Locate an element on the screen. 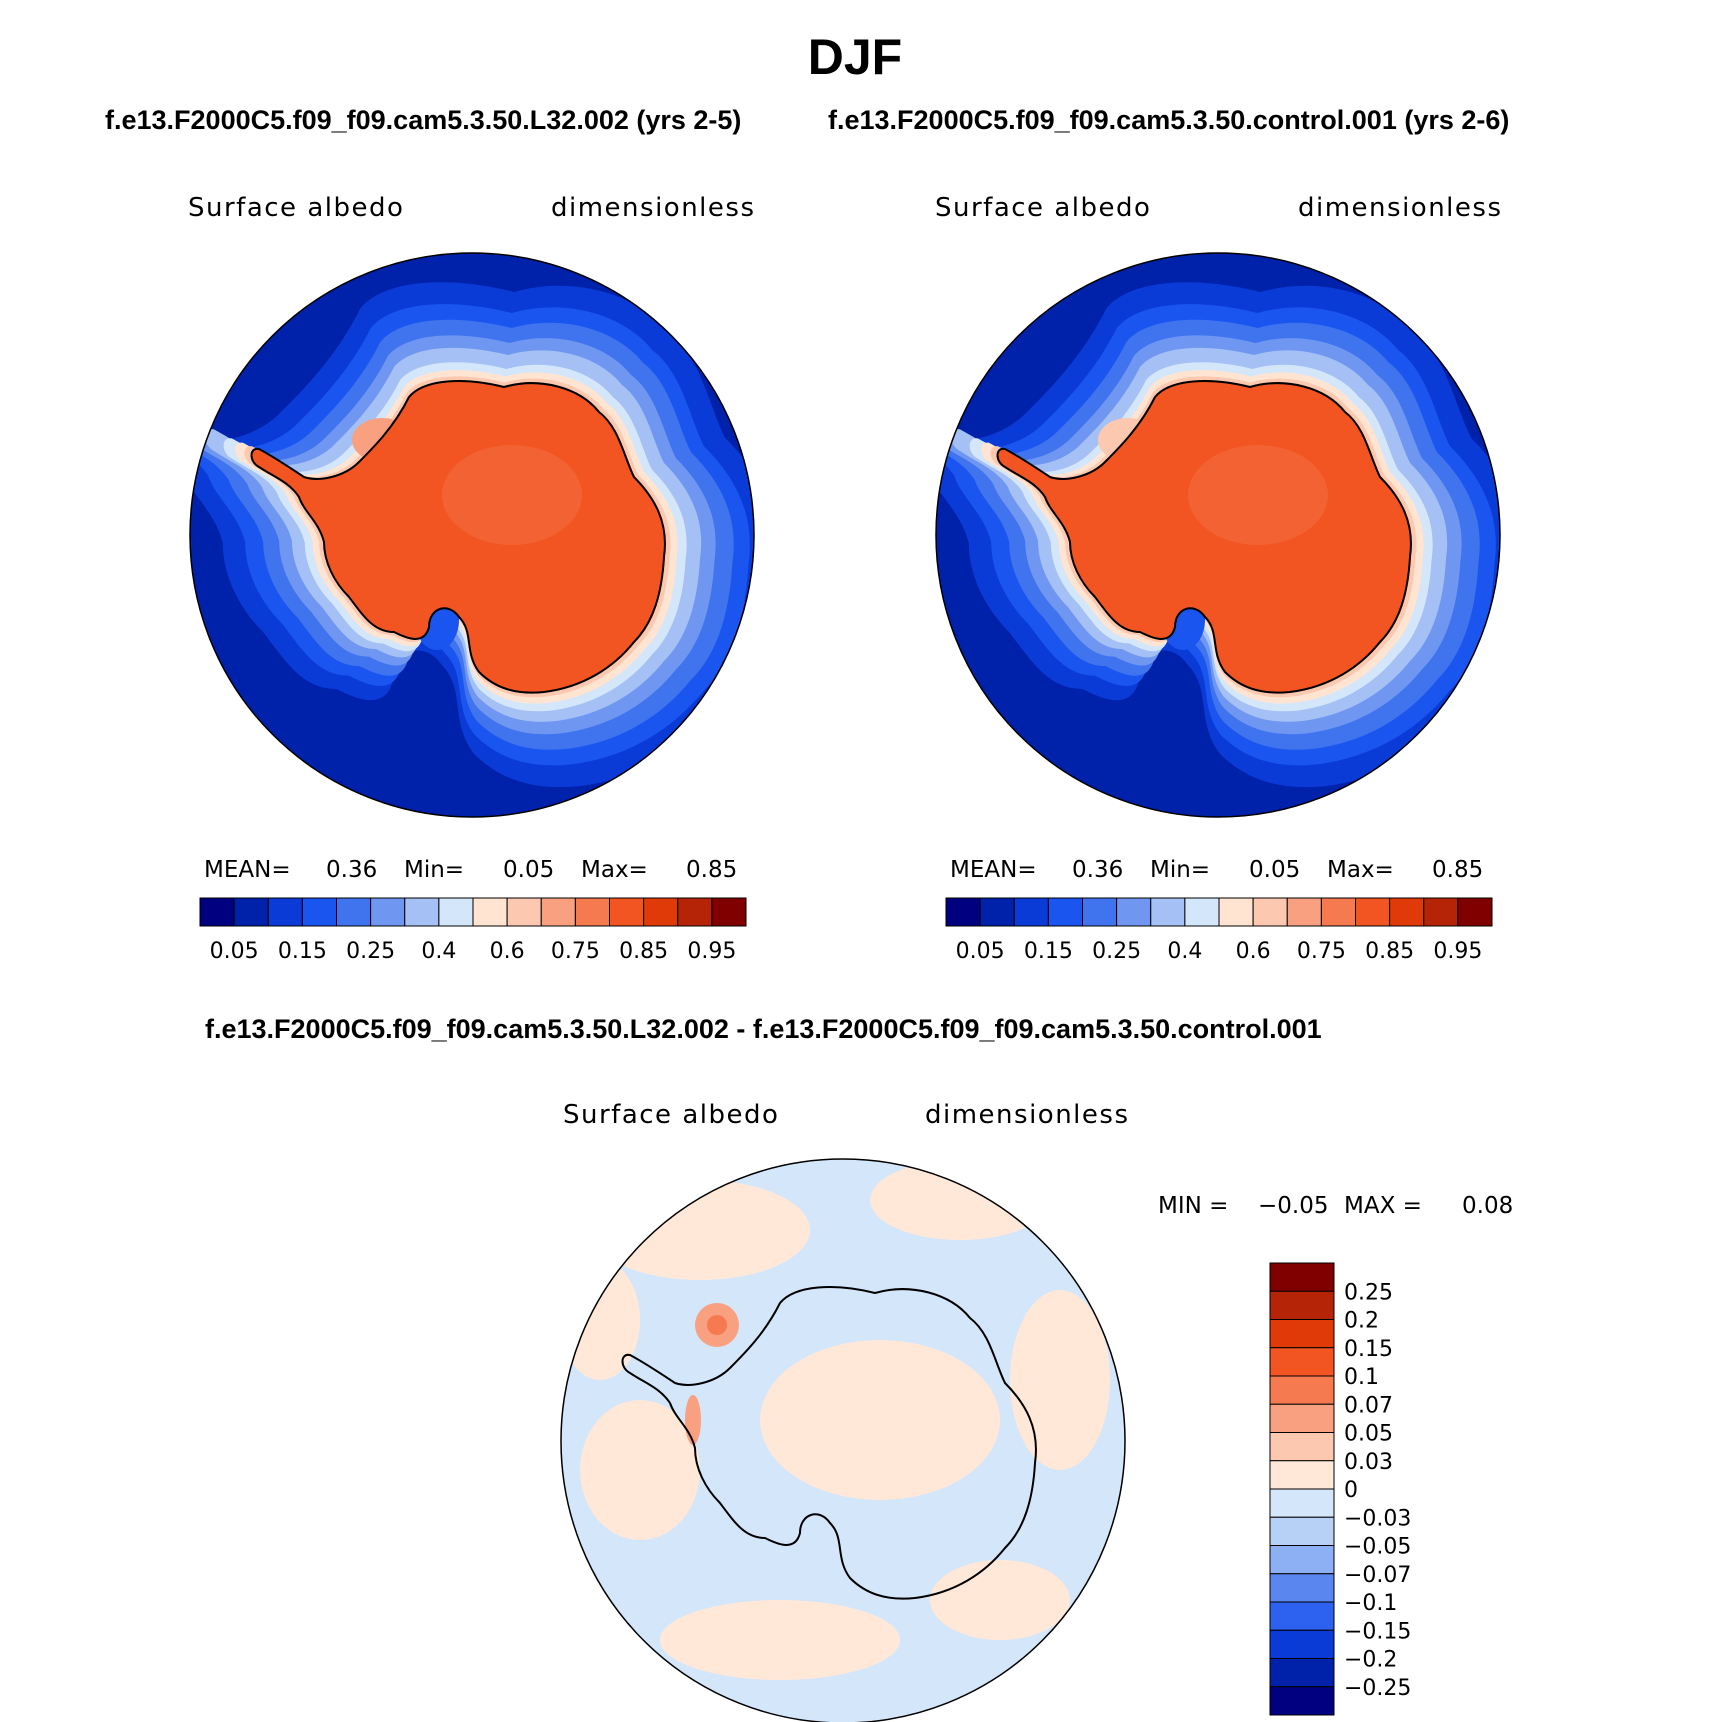 The image size is (1710, 1722). right-colorbar-tick-label: 0.05 is located at coordinates (980, 951).